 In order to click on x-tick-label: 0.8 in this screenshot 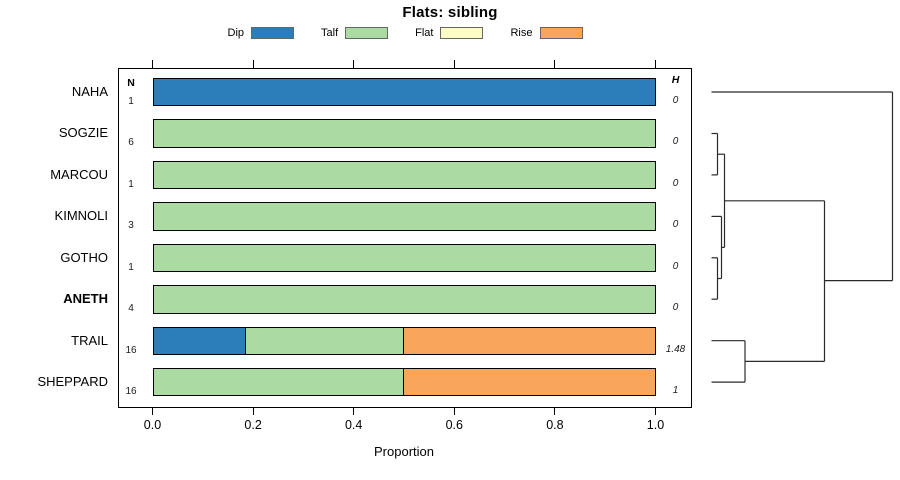, I will do `click(555, 424)`.